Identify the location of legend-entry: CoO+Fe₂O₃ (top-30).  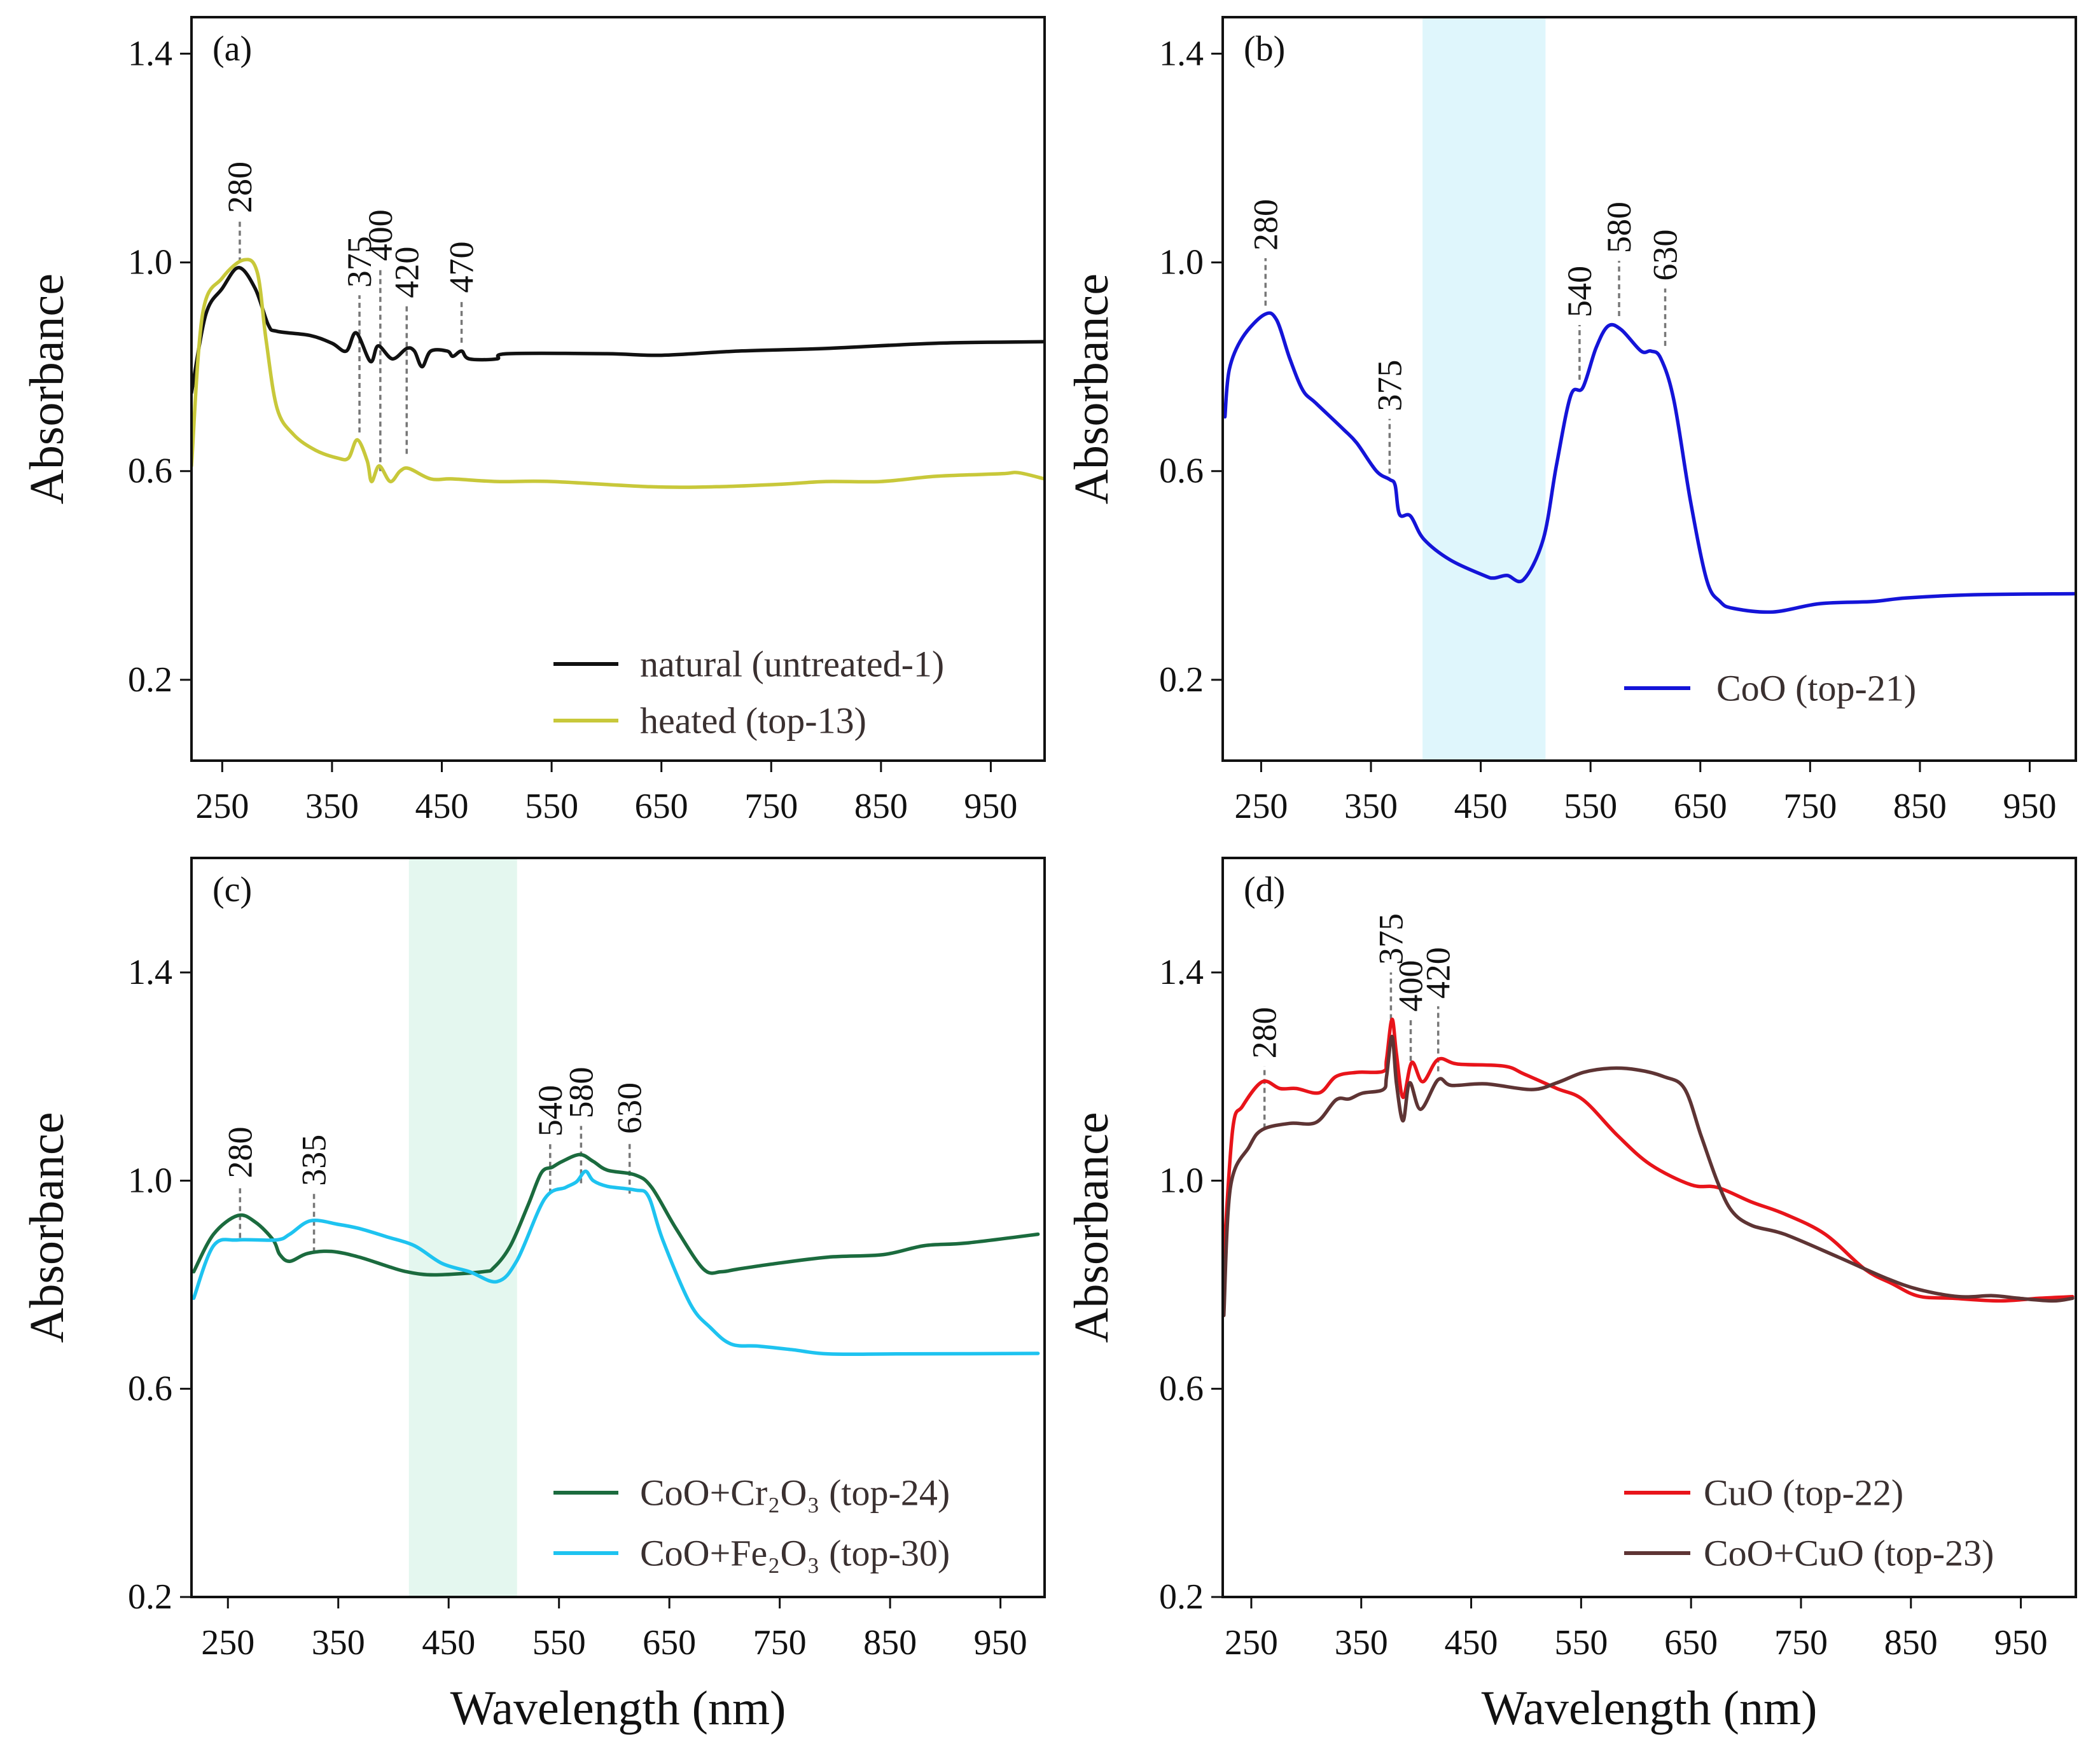
(795, 1553).